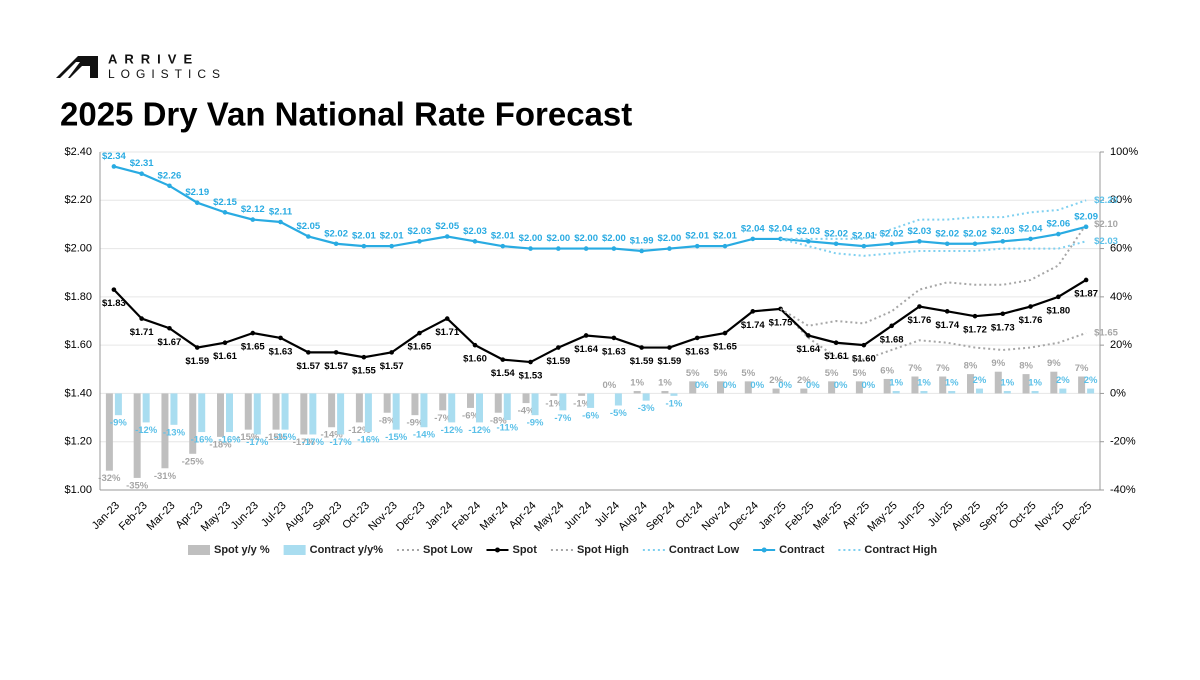 The height and width of the screenshot is (680, 1200). I want to click on y-tick-label: $1.60, so click(78, 345).